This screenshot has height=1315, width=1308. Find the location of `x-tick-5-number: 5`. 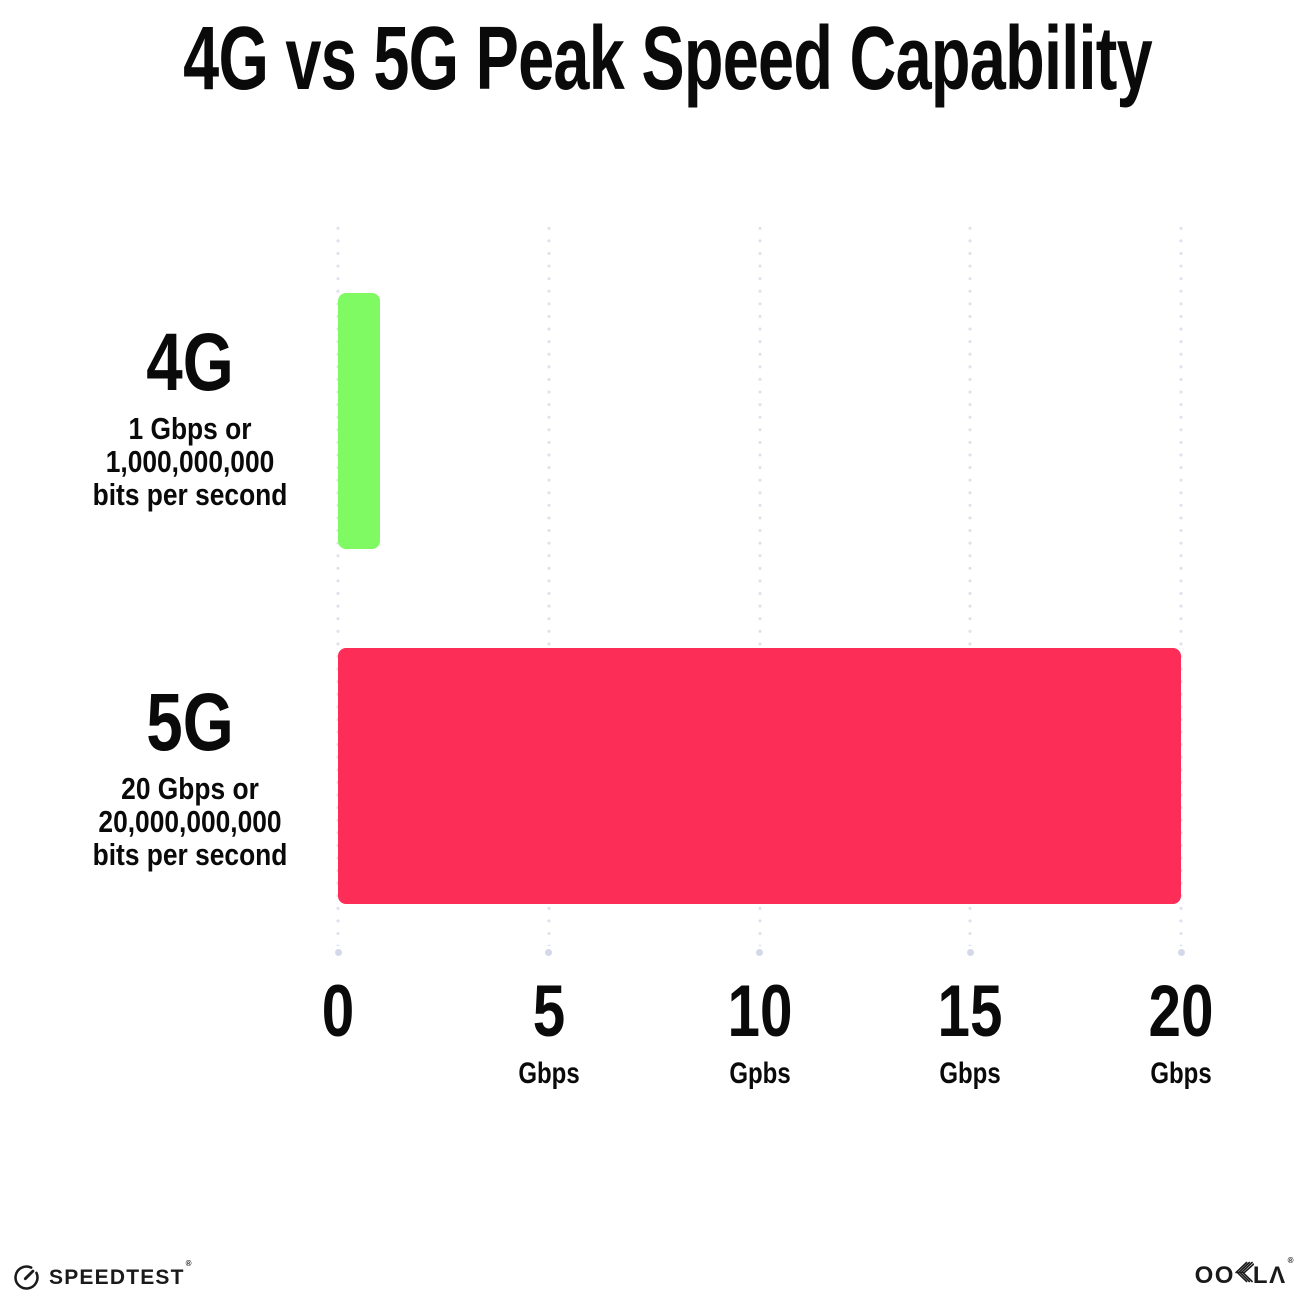

x-tick-5-number: 5 is located at coordinates (548, 1011).